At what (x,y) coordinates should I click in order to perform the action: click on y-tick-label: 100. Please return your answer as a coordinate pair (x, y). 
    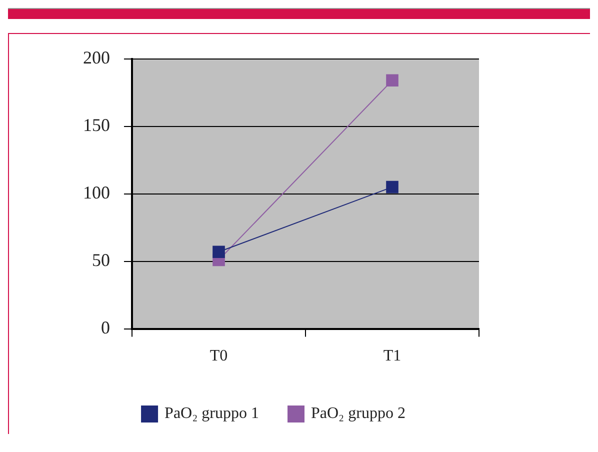
    Looking at the image, I should click on (96, 192).